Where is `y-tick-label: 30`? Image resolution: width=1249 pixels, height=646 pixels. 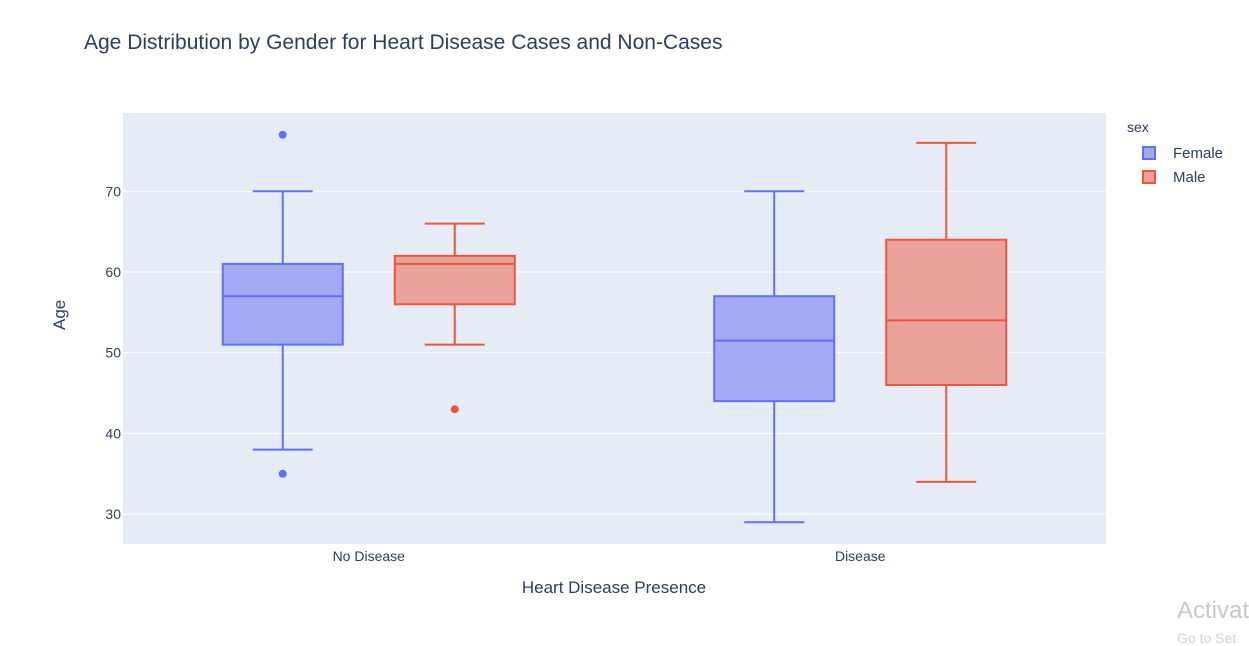 y-tick-label: 30 is located at coordinates (113, 514).